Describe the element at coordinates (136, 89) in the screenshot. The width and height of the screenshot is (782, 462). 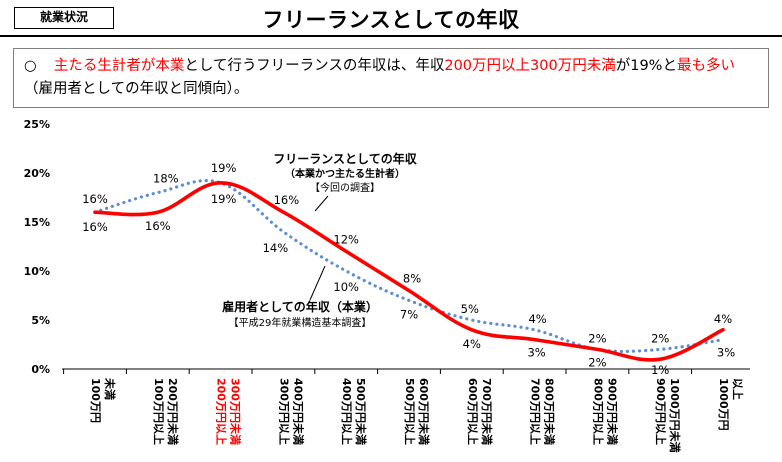
I see `summary-part-6: （雇用者としての年収と同傾向）。` at that location.